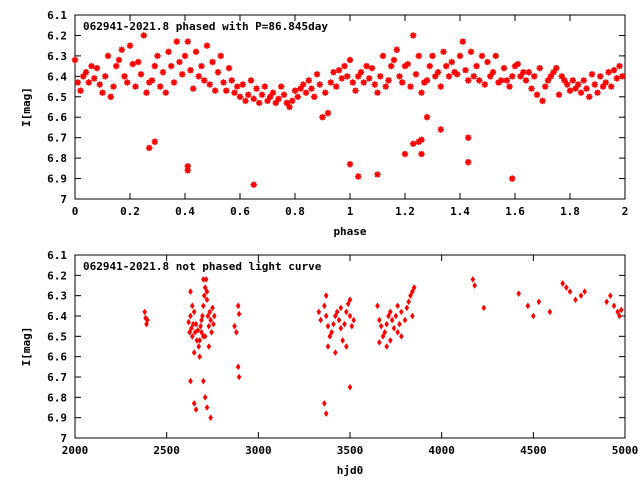 This screenshot has width=640, height=480. Describe the element at coordinates (57, 97) in the screenshot. I see `y-tick-label: 6.5` at that location.